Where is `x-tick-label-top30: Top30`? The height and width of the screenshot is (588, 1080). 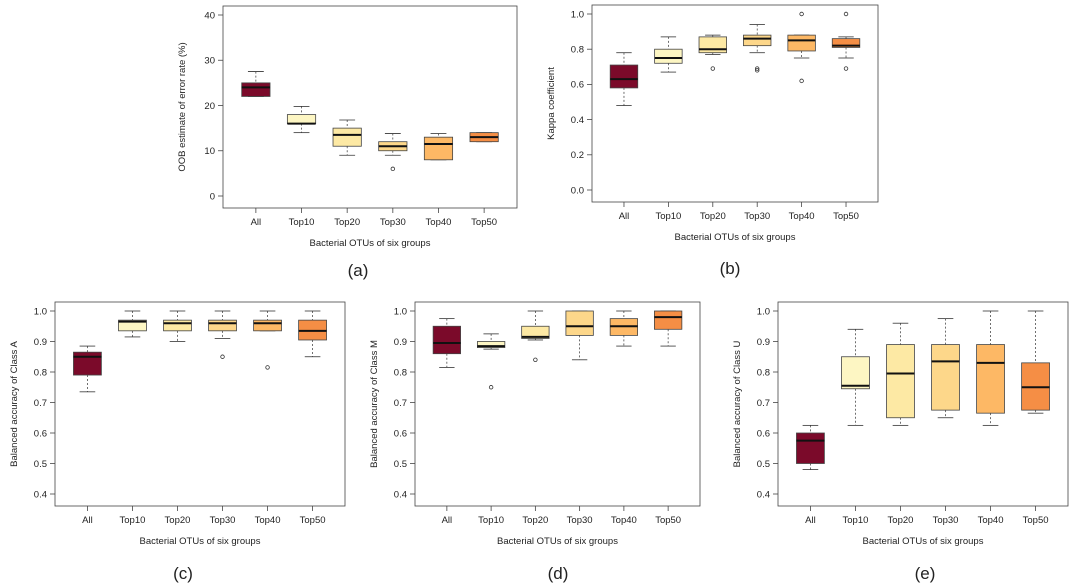
x-tick-label-top30: Top30 is located at coordinates (757, 216).